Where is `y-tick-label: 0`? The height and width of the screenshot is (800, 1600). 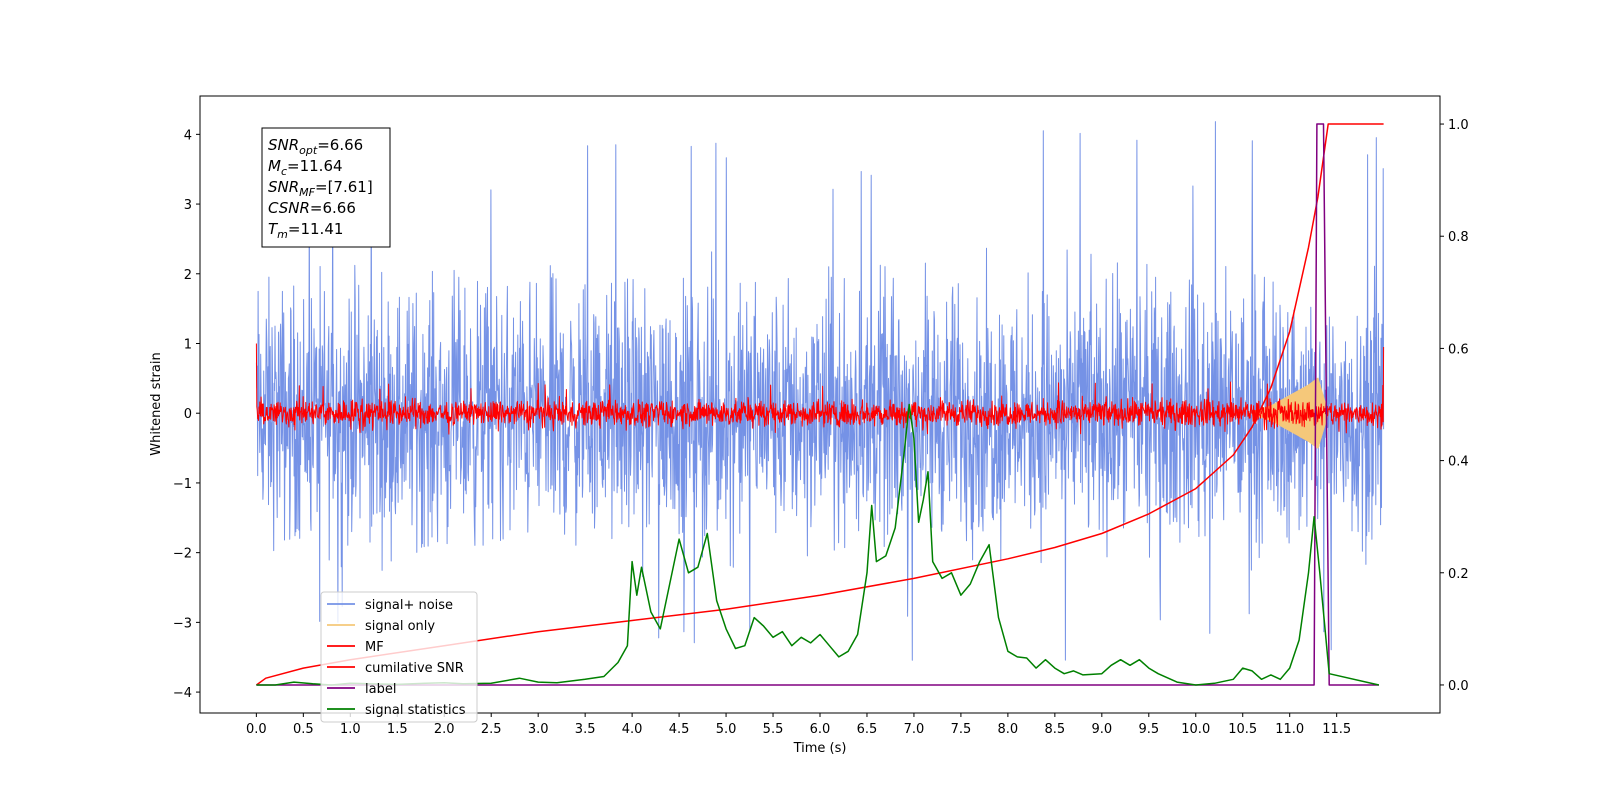 y-tick-label: 0 is located at coordinates (188, 414).